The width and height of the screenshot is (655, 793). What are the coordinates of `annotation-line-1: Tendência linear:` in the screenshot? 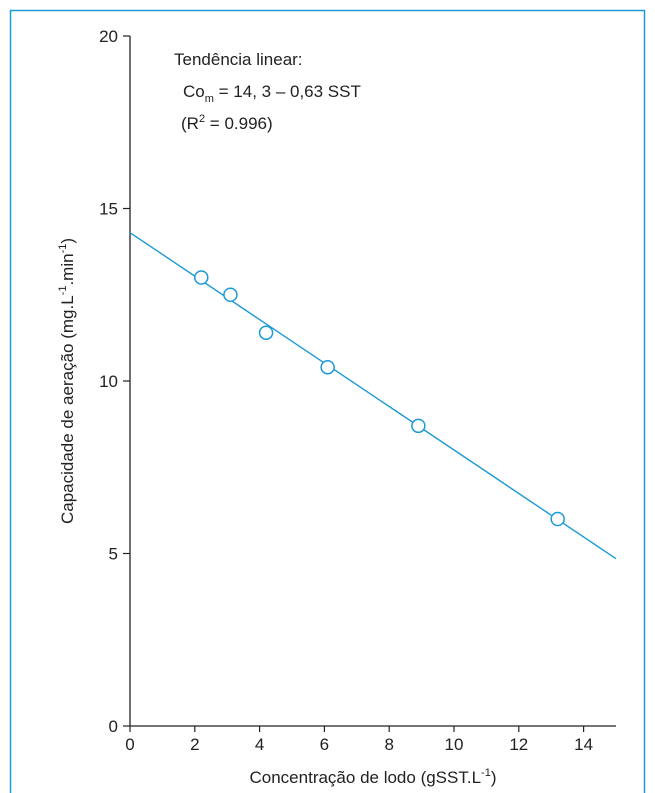 It's located at (238, 59).